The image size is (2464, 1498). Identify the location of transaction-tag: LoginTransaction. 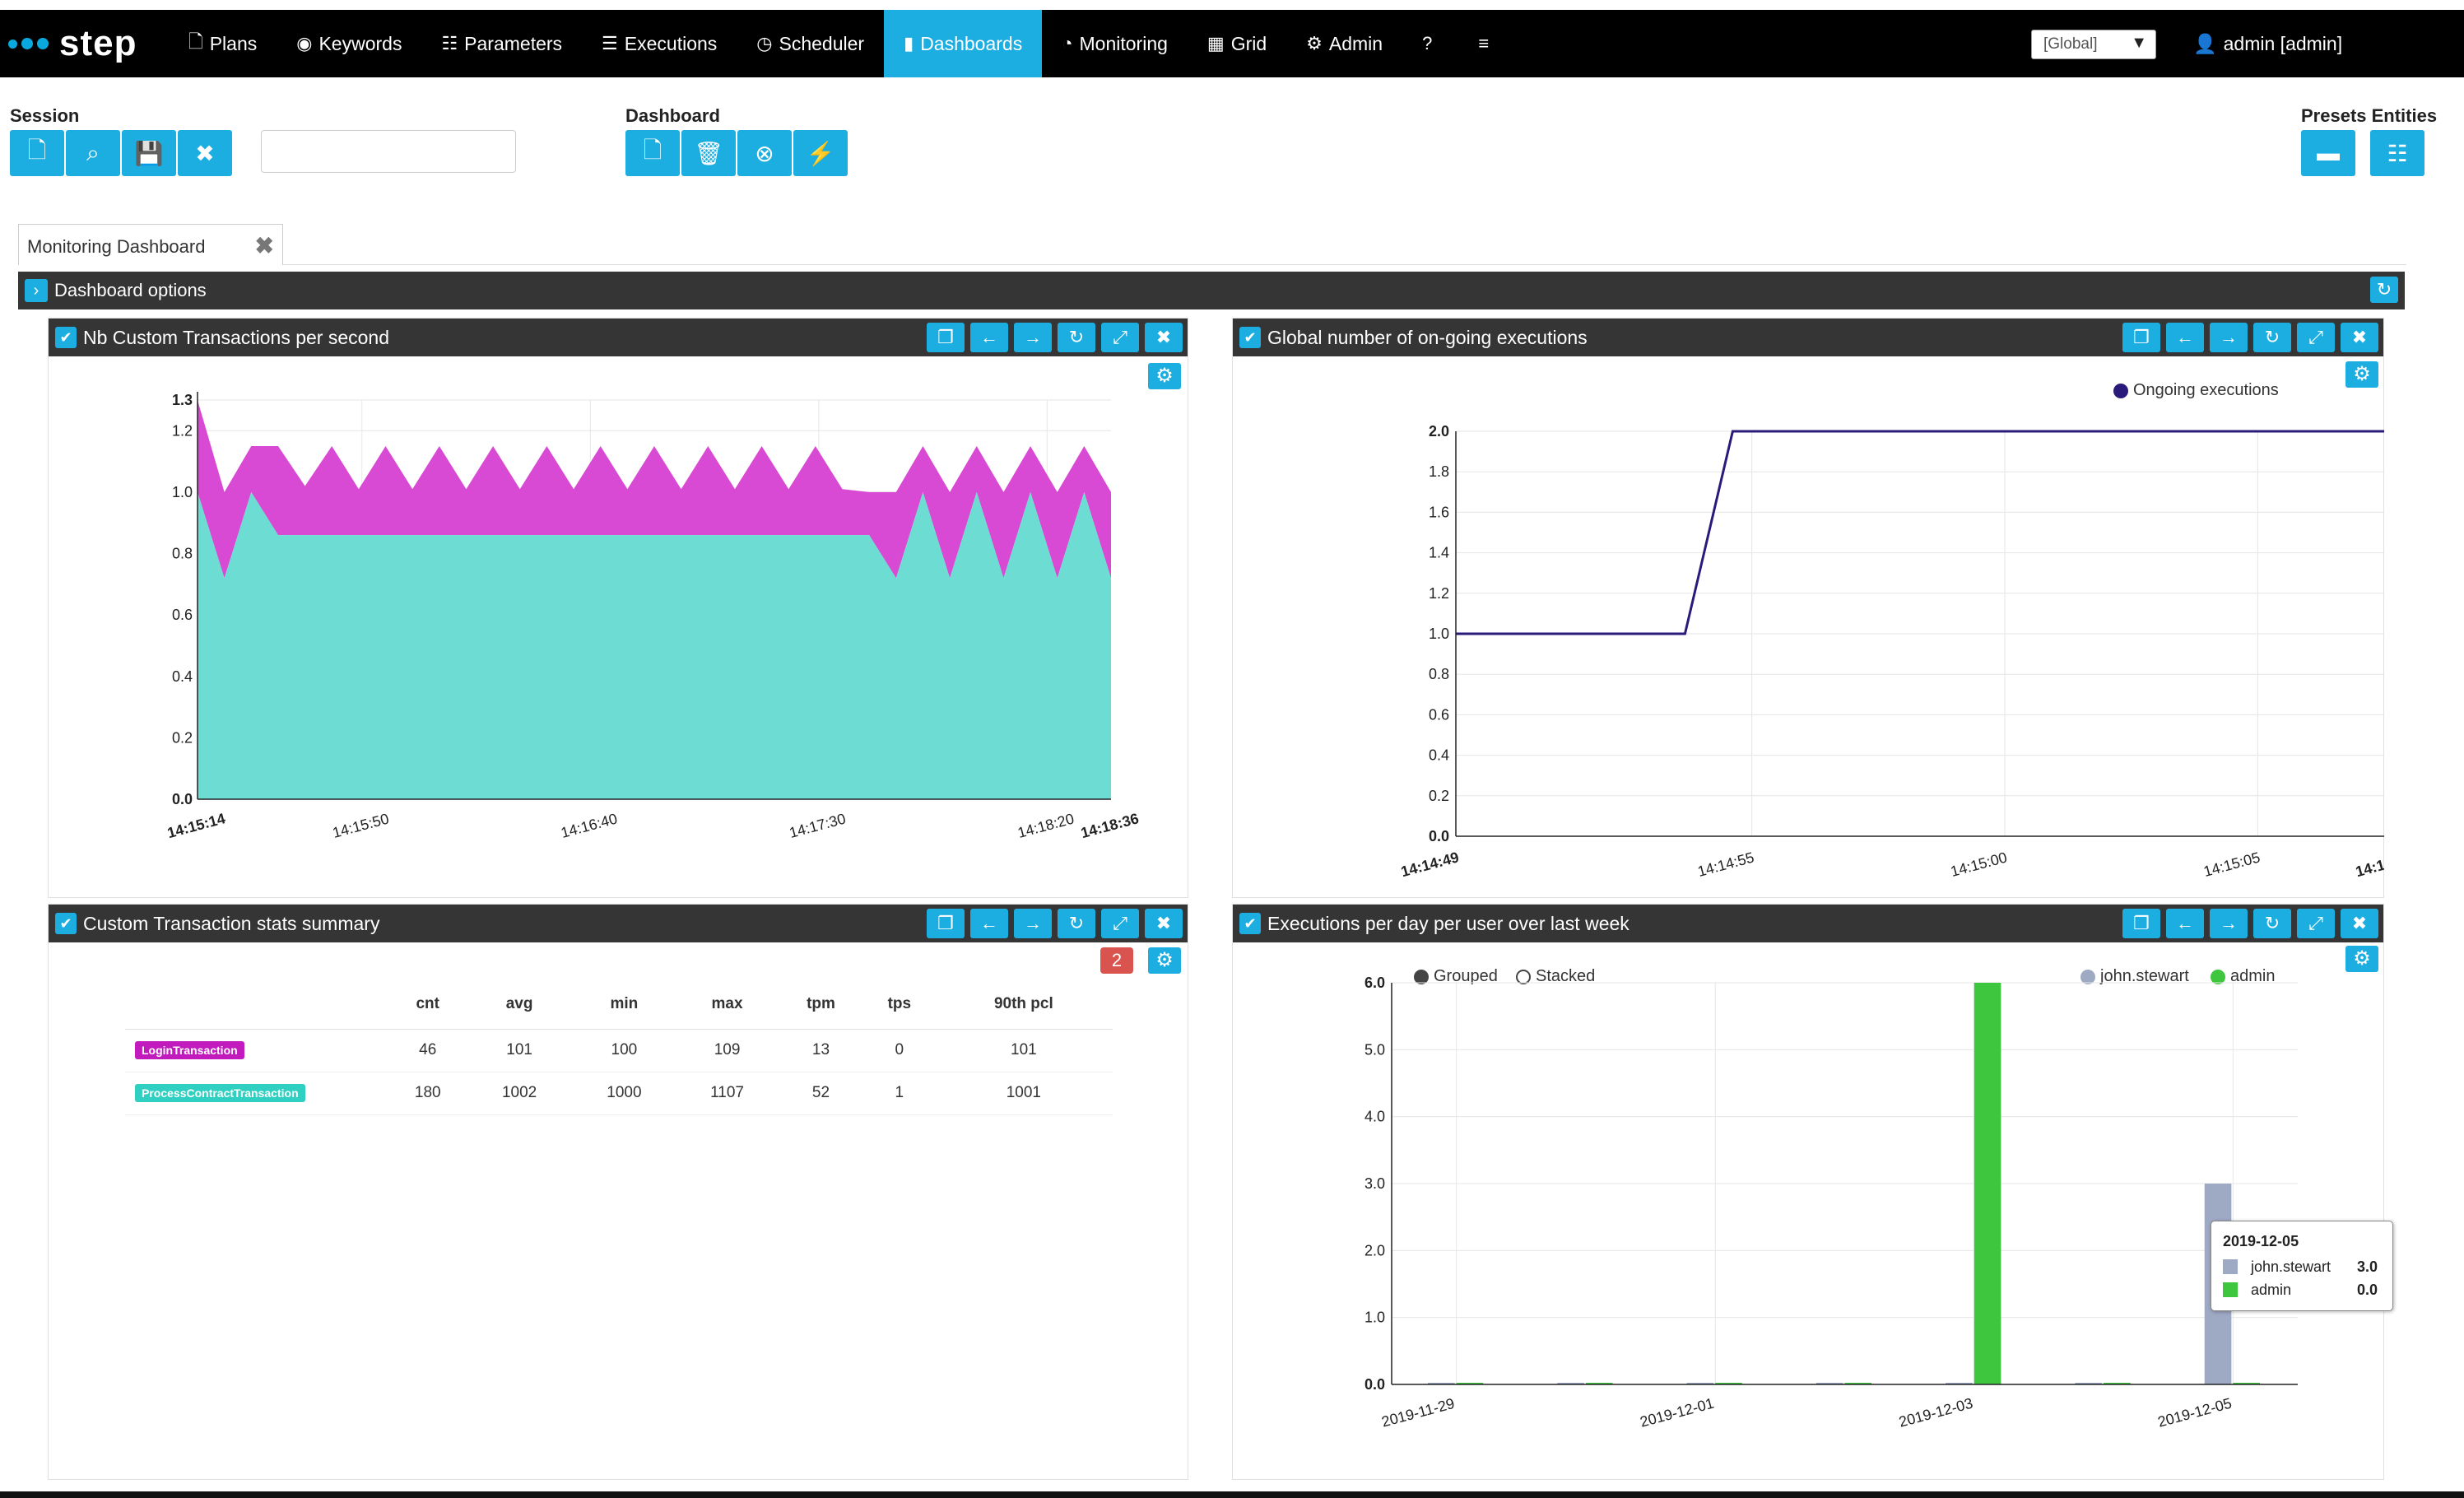
(189, 1050).